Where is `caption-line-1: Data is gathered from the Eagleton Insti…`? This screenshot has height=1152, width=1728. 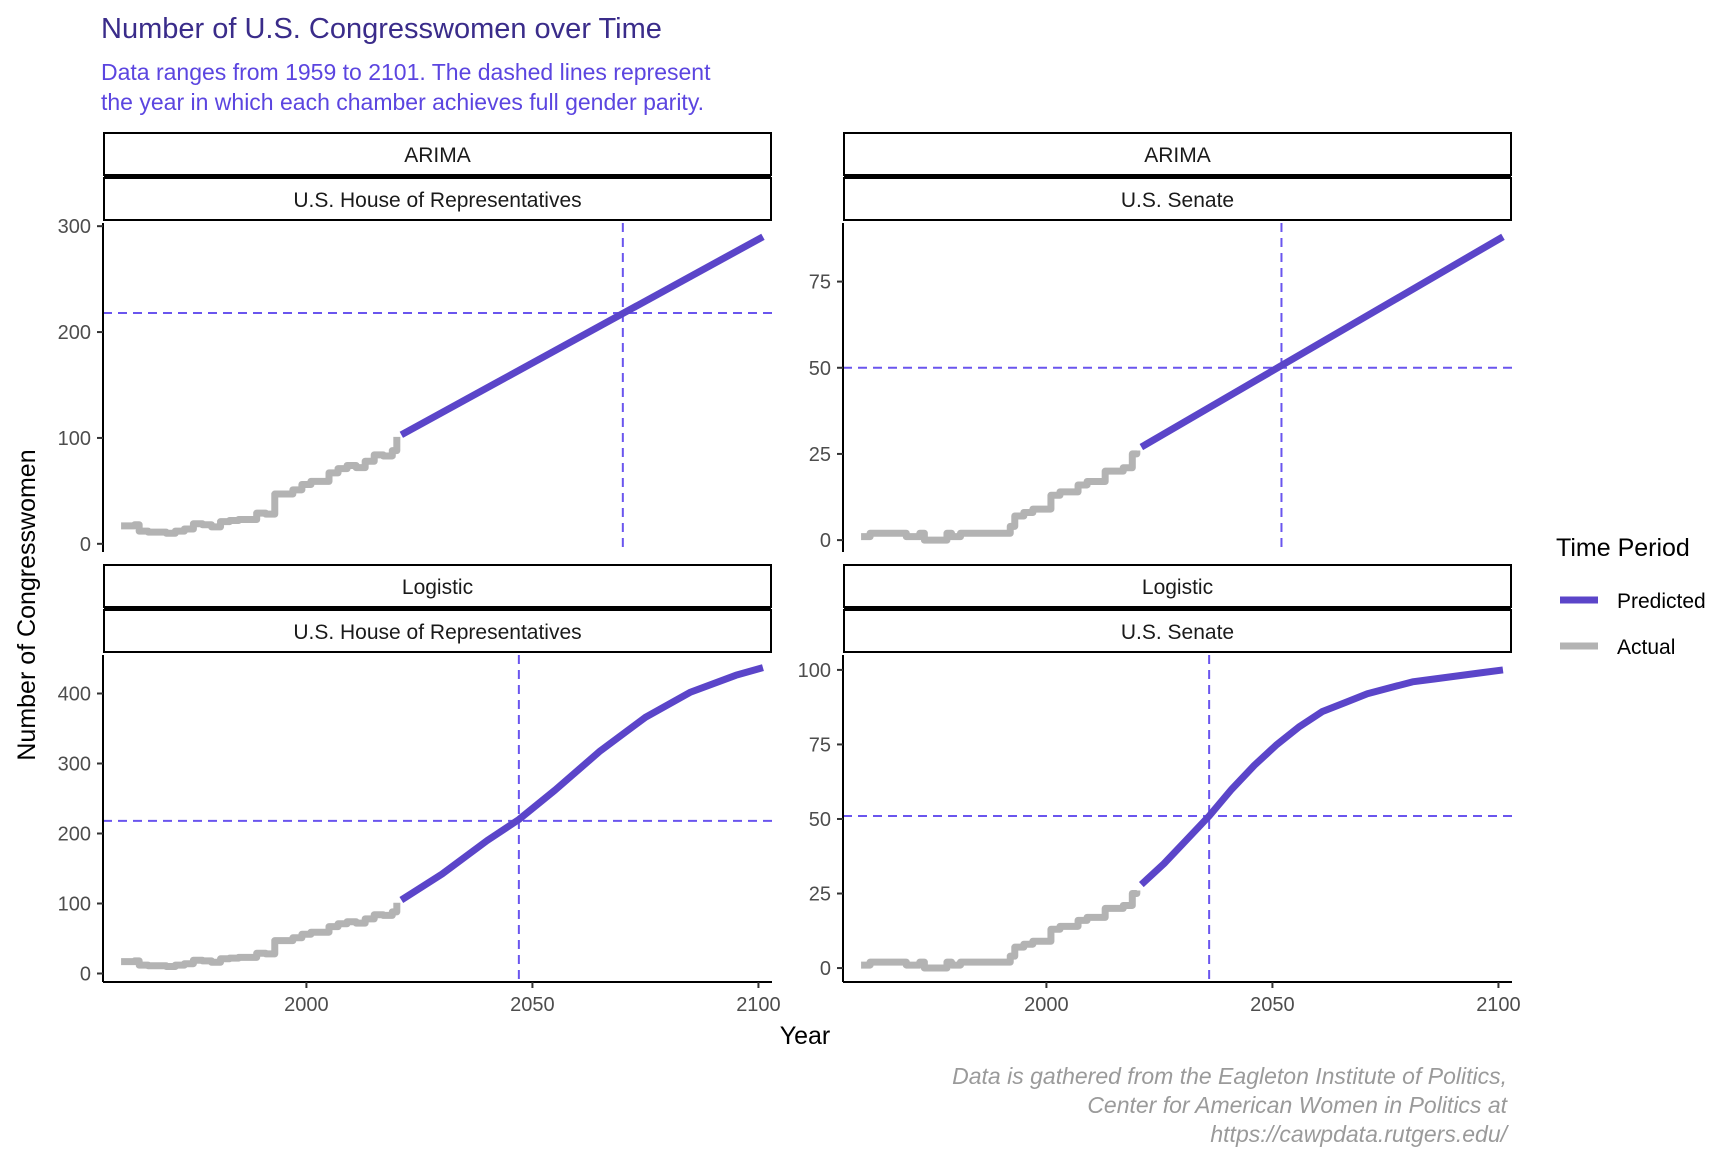 caption-line-1: Data is gathered from the Eagleton Insti… is located at coordinates (1229, 1076).